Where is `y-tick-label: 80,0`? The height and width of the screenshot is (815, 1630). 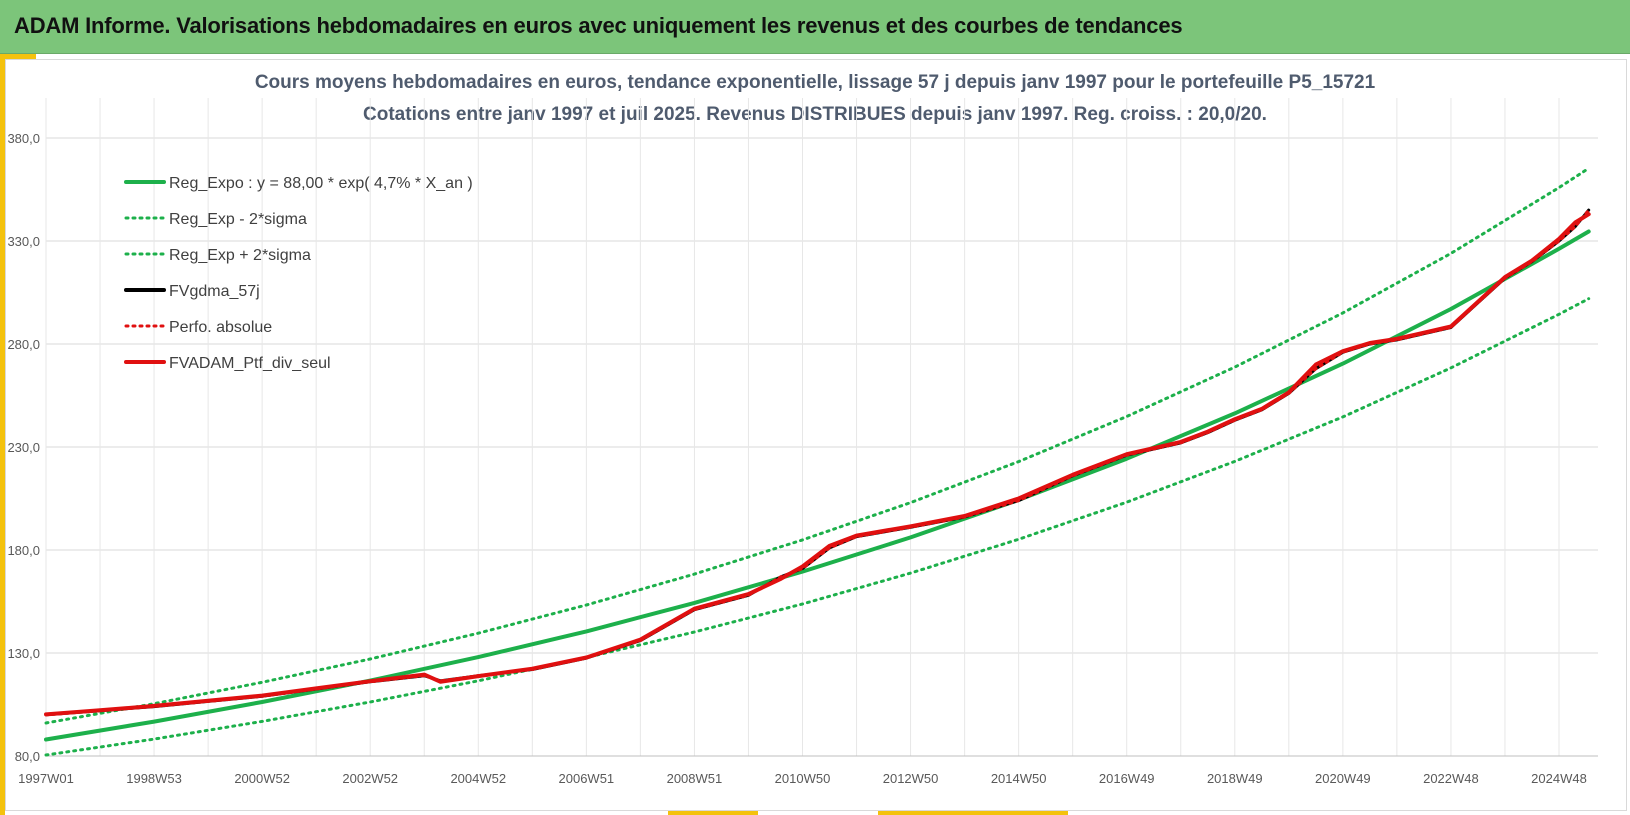 y-tick-label: 80,0 is located at coordinates (27, 756).